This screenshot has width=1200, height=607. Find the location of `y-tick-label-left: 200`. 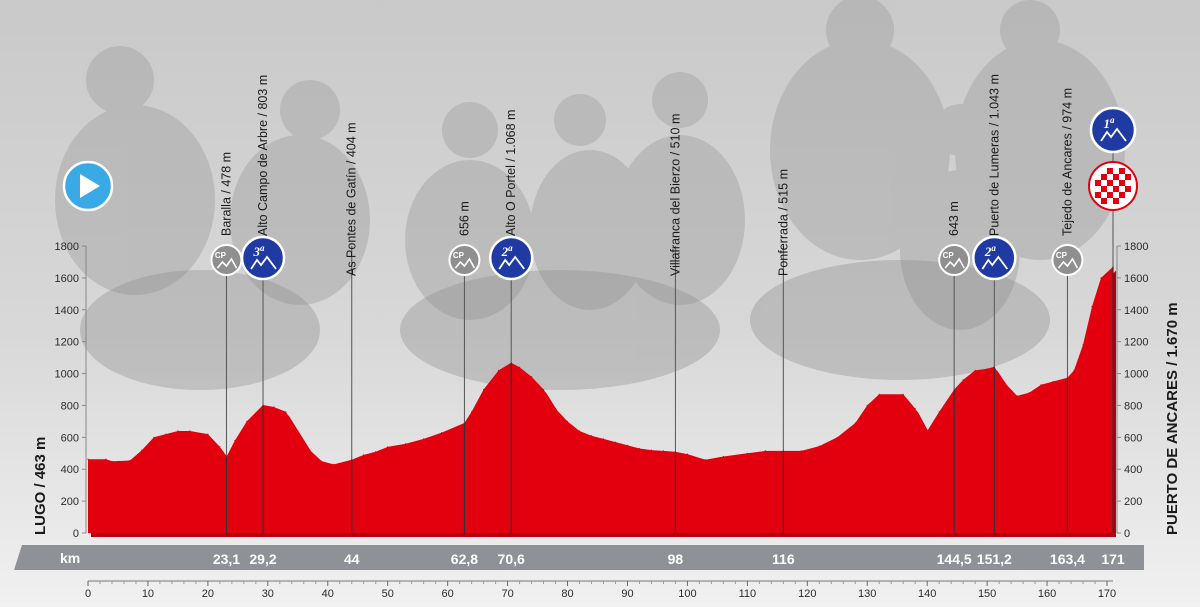

y-tick-label-left: 200 is located at coordinates (70, 502).